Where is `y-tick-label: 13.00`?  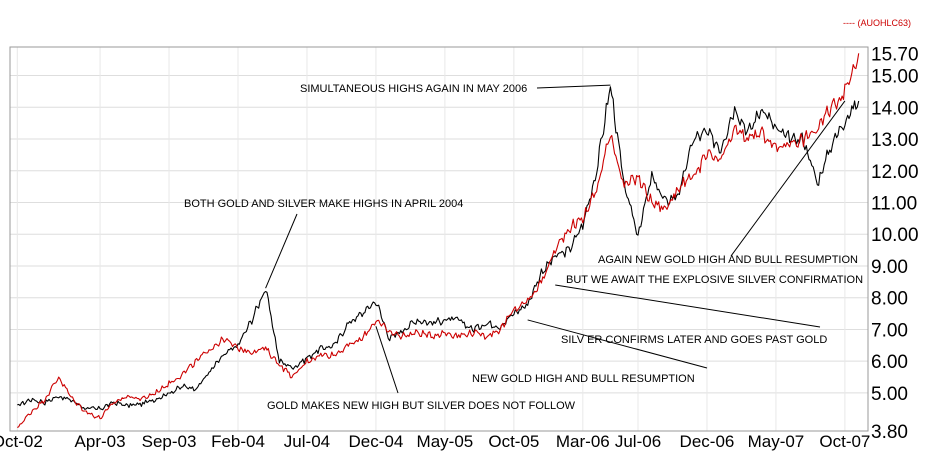
y-tick-label: 13.00 is located at coordinates (895, 140).